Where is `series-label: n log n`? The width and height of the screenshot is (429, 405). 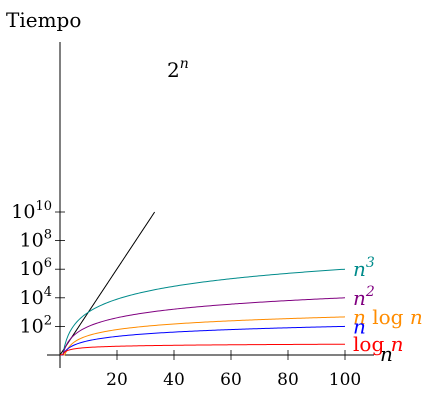 series-label: n log n is located at coordinates (388, 317).